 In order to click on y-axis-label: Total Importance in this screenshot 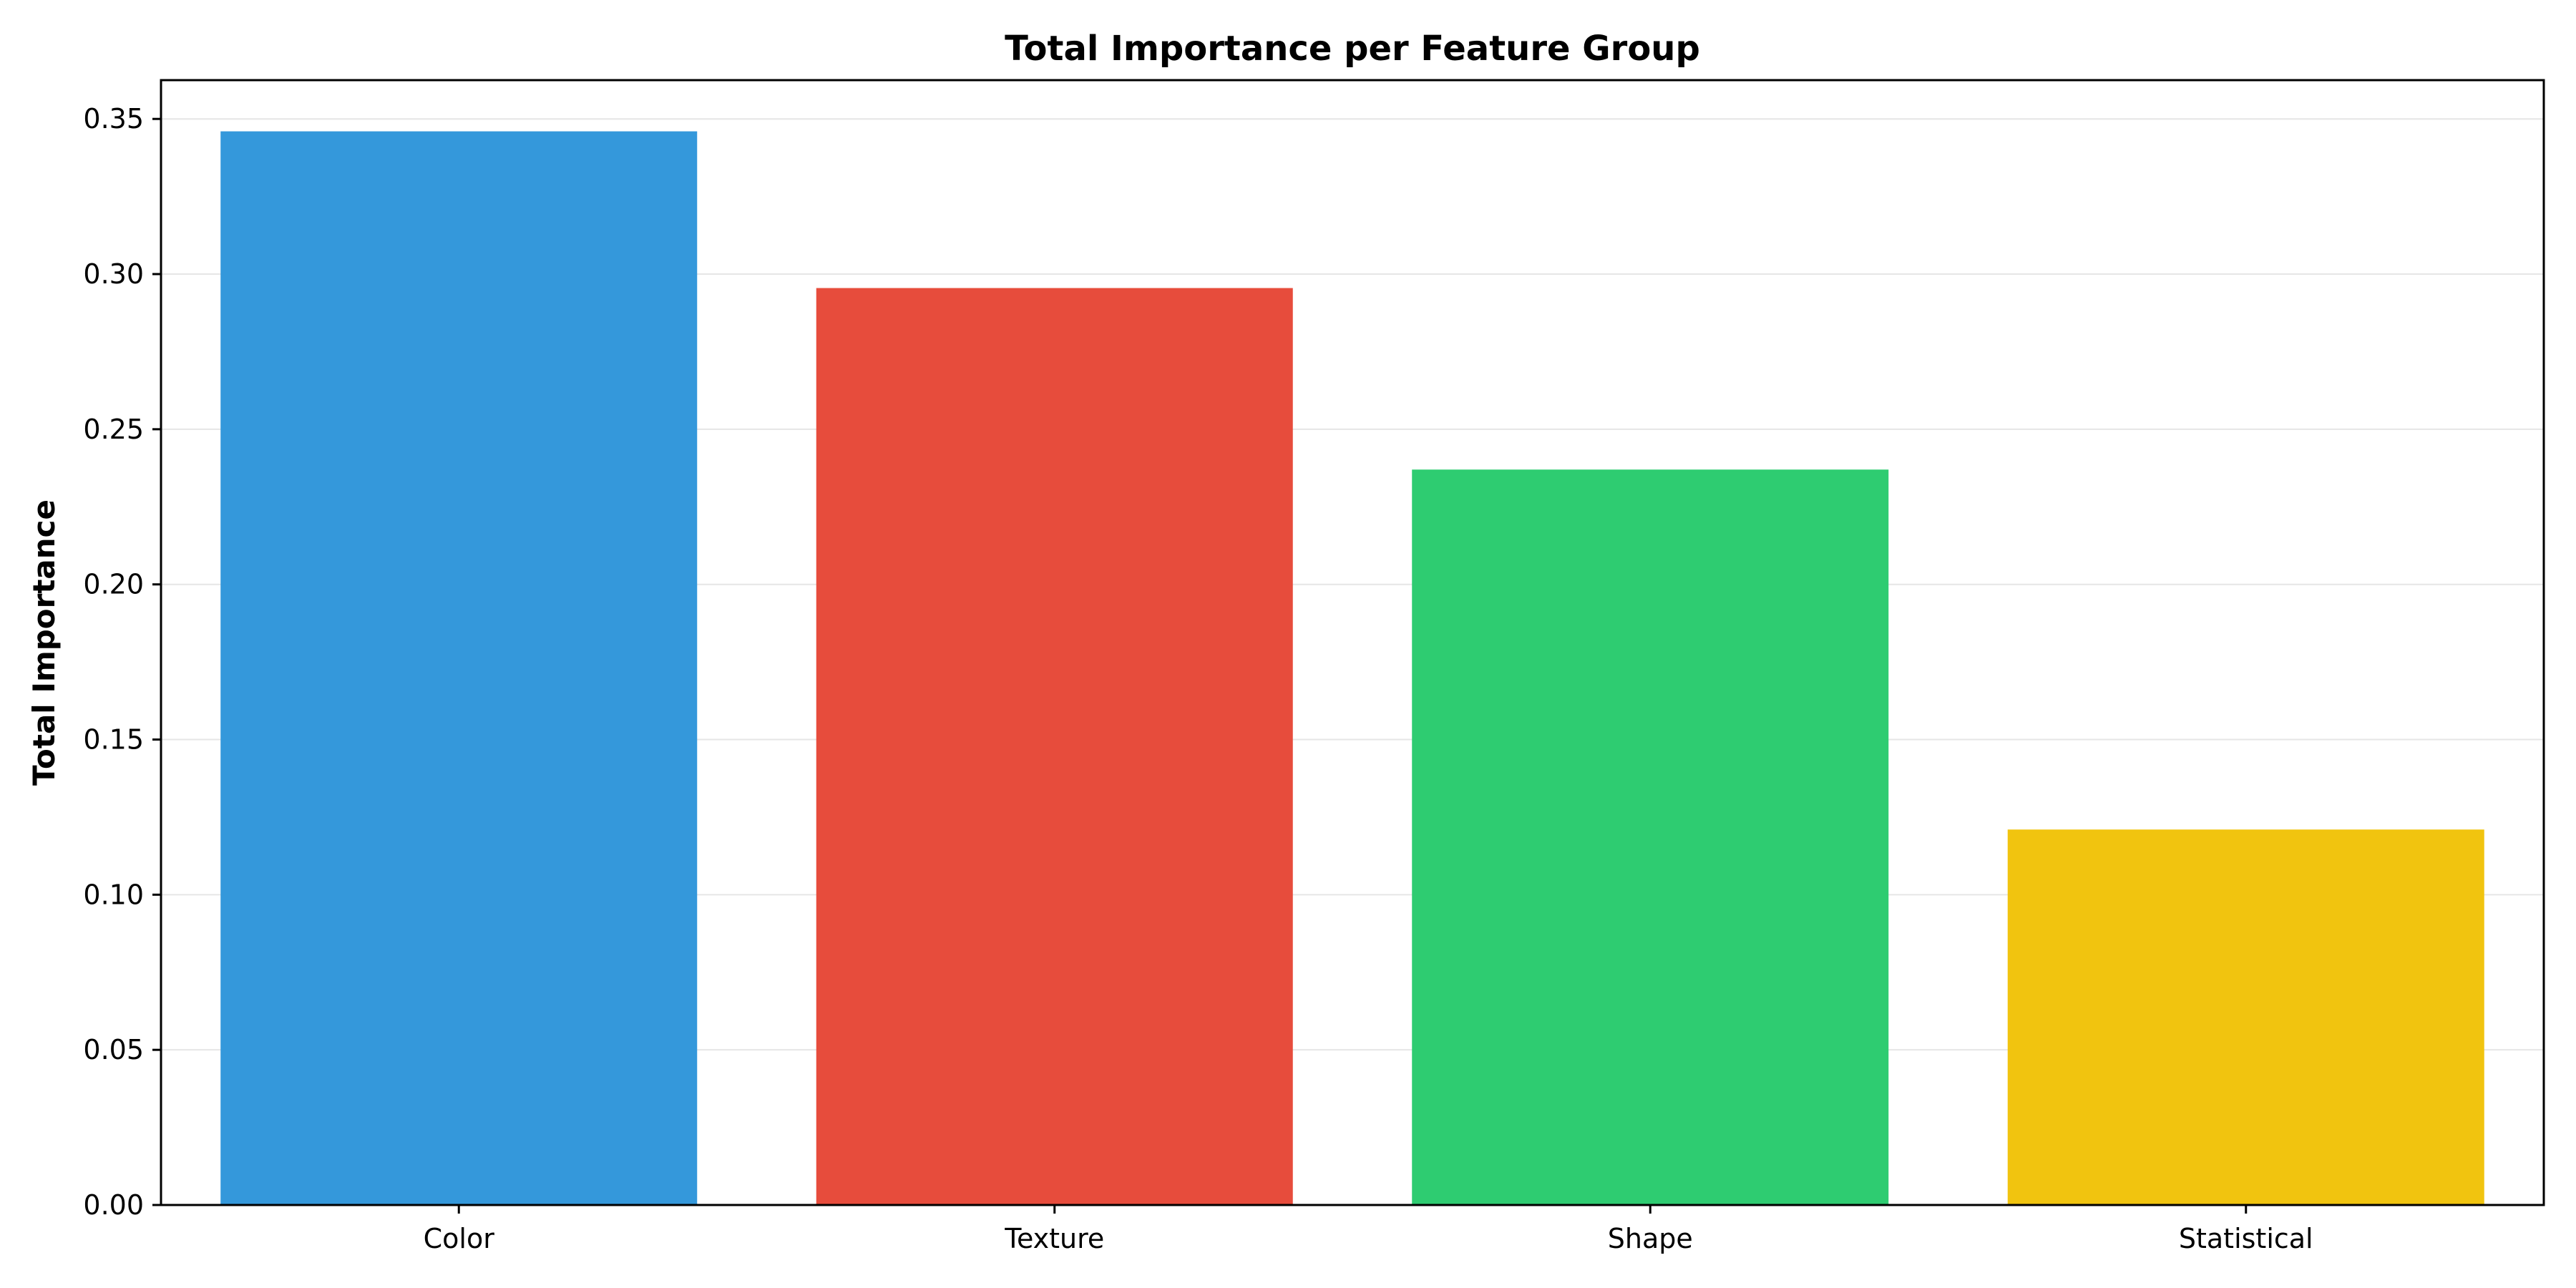, I will do `click(44, 642)`.